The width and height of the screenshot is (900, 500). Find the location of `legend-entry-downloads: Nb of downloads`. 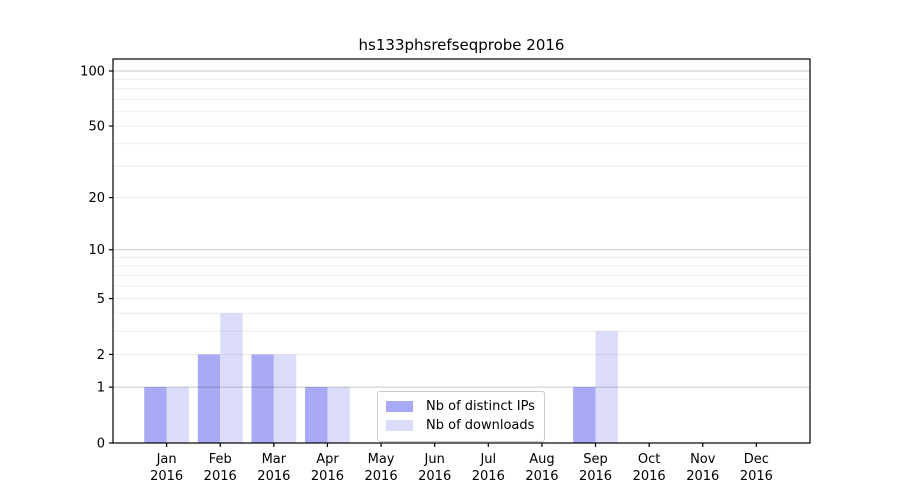

legend-entry-downloads: Nb of downloads is located at coordinates (460, 425).